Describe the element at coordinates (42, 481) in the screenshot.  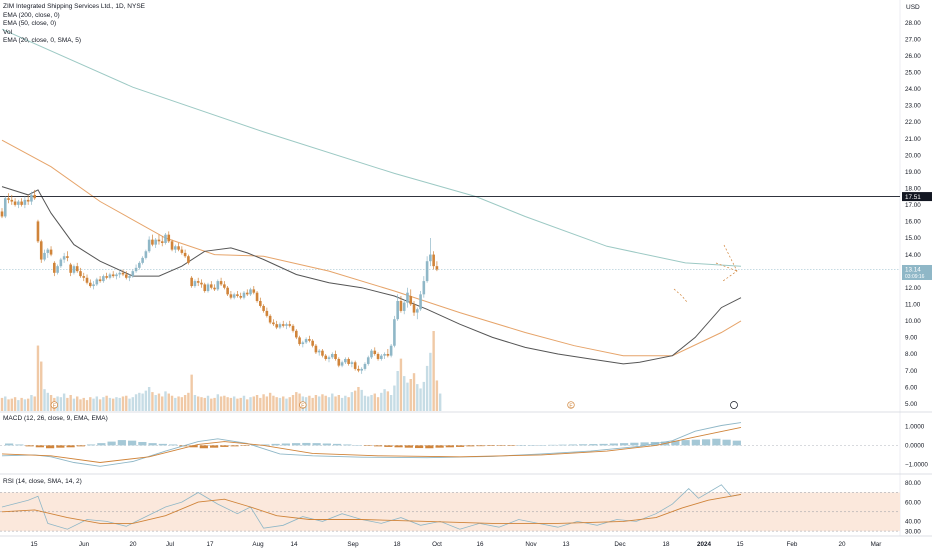
I see `rsi-label: RSI (14, close, SMA, 14, 2)` at that location.